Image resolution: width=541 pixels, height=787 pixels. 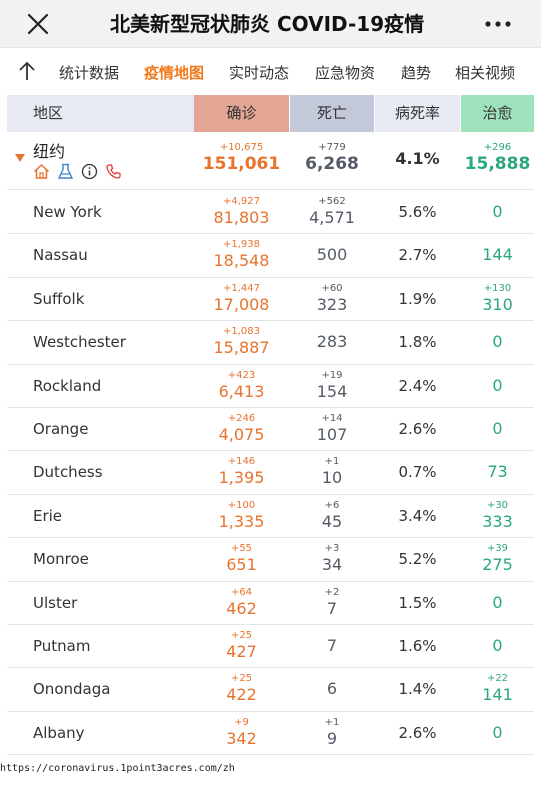 What do you see at coordinates (61, 429) in the screenshot?
I see `county-name: Orange` at bounding box center [61, 429].